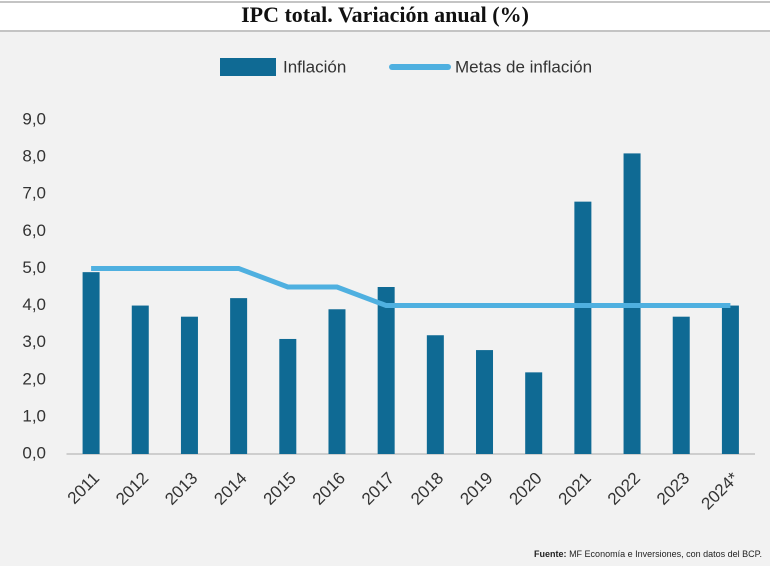  Describe the element at coordinates (34, 378) in the screenshot. I see `y-tick-label: 2,0` at that location.